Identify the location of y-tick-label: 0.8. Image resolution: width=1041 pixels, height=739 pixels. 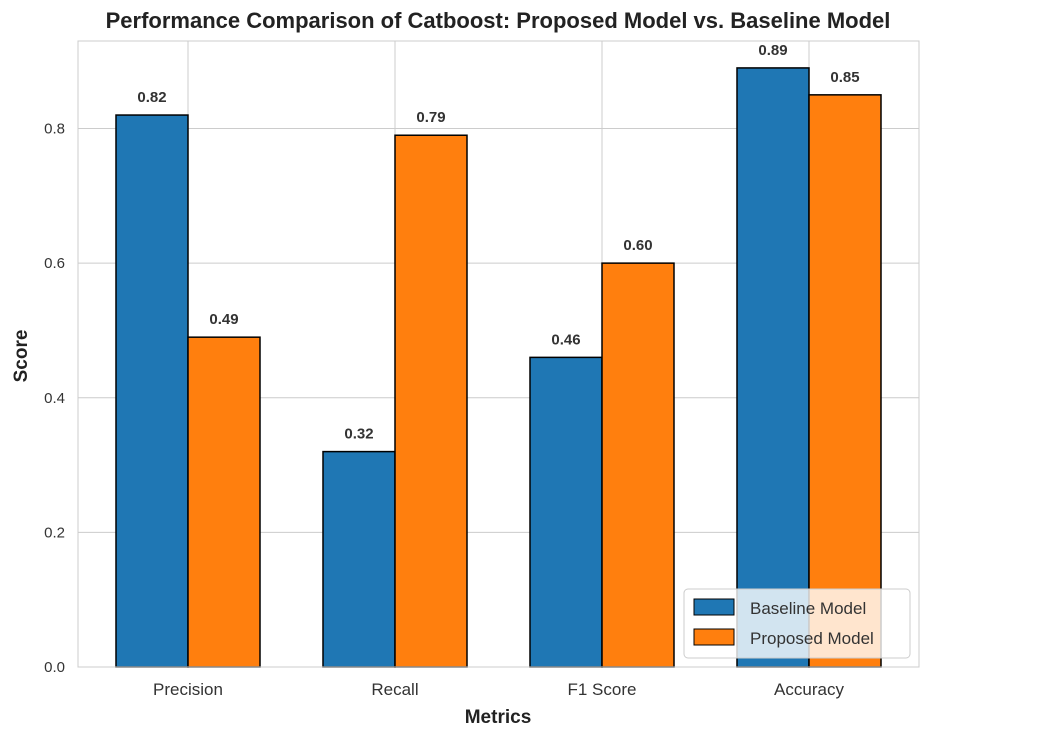
(54, 129).